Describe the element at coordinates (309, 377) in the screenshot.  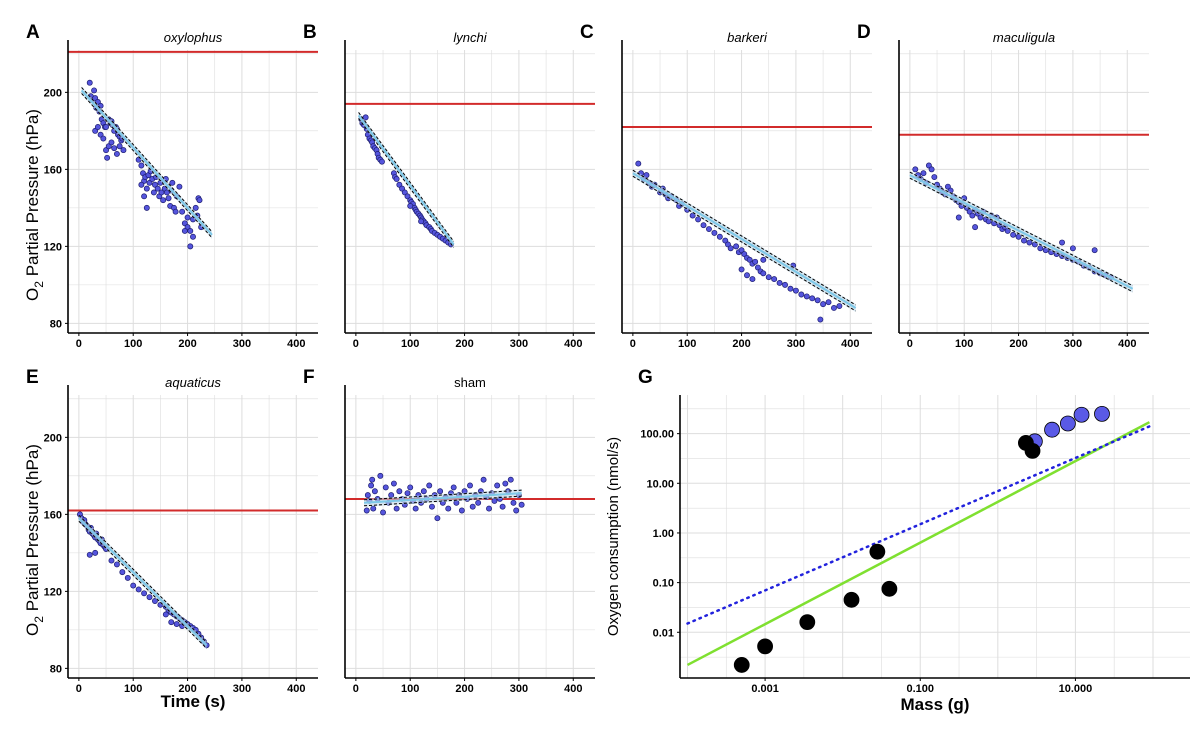
I see `panel-letter: F` at that location.